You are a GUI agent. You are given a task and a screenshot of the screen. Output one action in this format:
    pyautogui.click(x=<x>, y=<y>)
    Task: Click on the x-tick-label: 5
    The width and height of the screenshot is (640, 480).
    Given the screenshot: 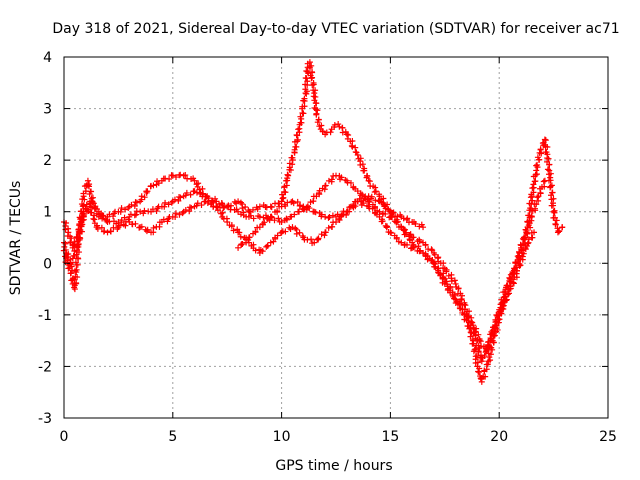 What is the action you would take?
    pyautogui.click(x=172, y=437)
    